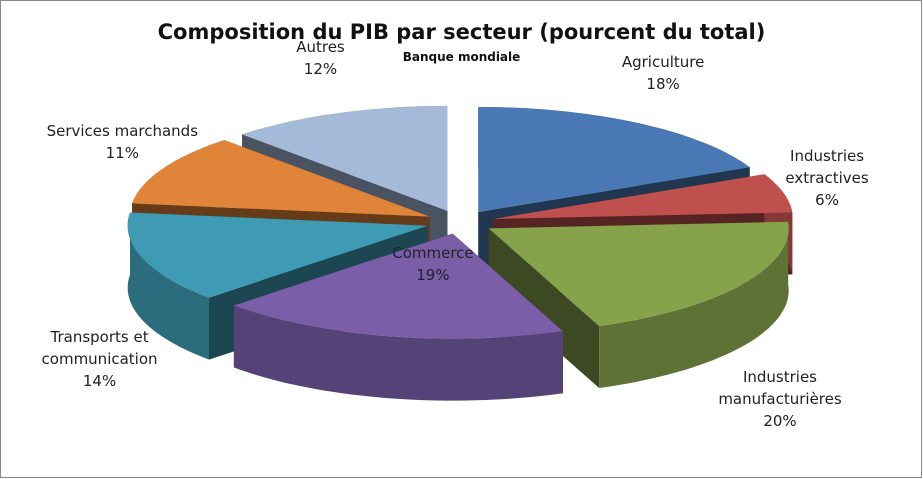 This screenshot has width=923, height=479. Describe the element at coordinates (99, 380) in the screenshot. I see `value-label: 14%` at that location.